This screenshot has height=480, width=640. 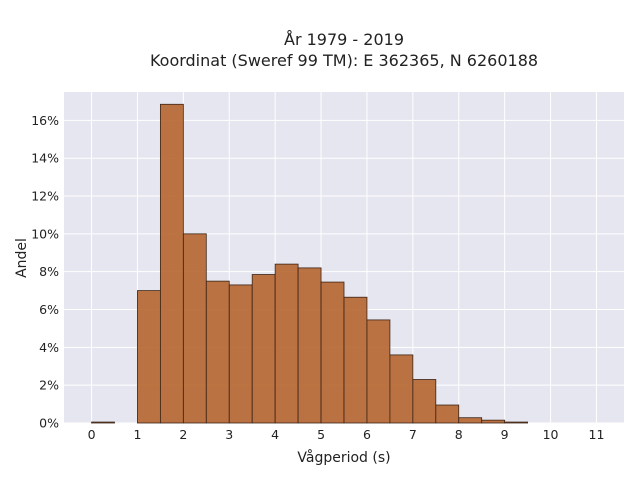 I want to click on x-tick-label: 11, so click(x=597, y=434).